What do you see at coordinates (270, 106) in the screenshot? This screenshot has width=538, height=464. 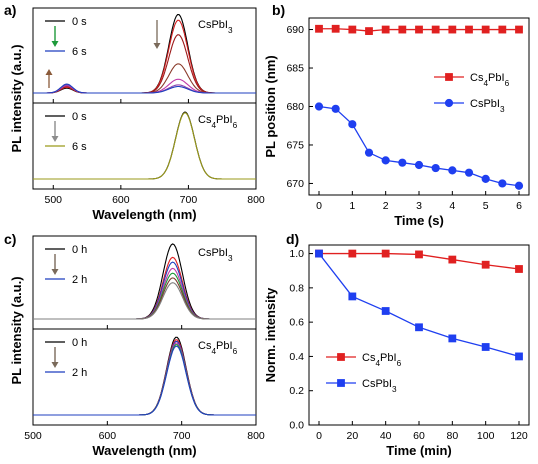 I see `y-axis-title: PL position (nm)` at bounding box center [270, 106].